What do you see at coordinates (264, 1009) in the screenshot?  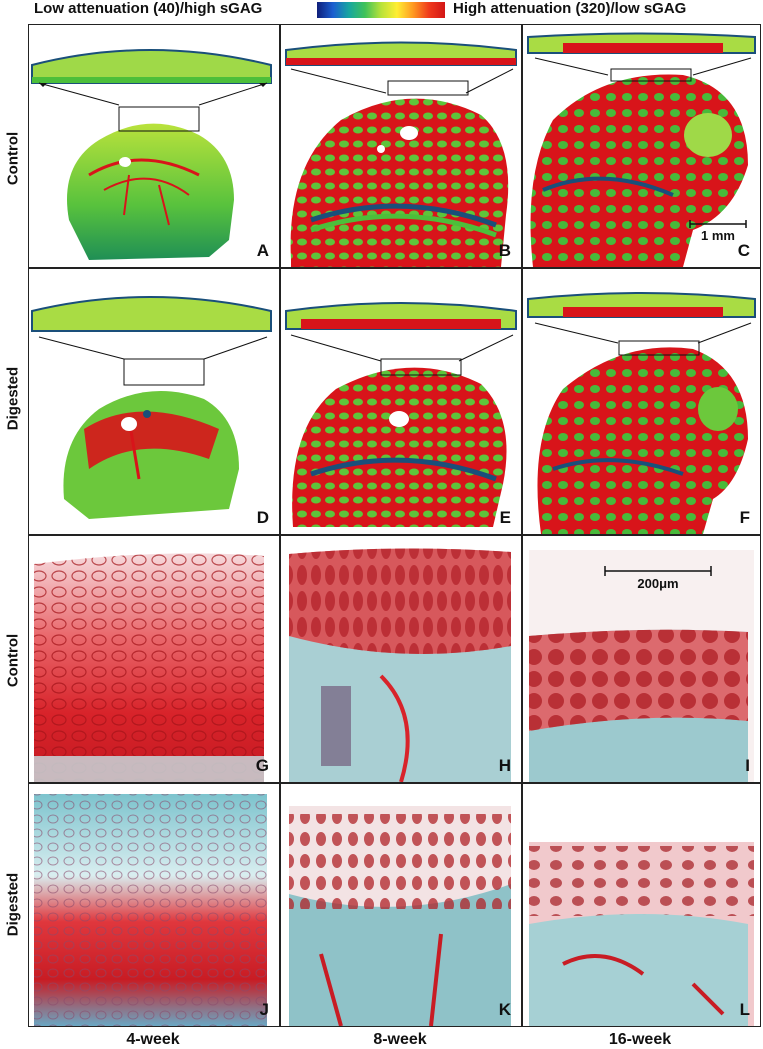 I see `panel-label-j: J` at bounding box center [264, 1009].